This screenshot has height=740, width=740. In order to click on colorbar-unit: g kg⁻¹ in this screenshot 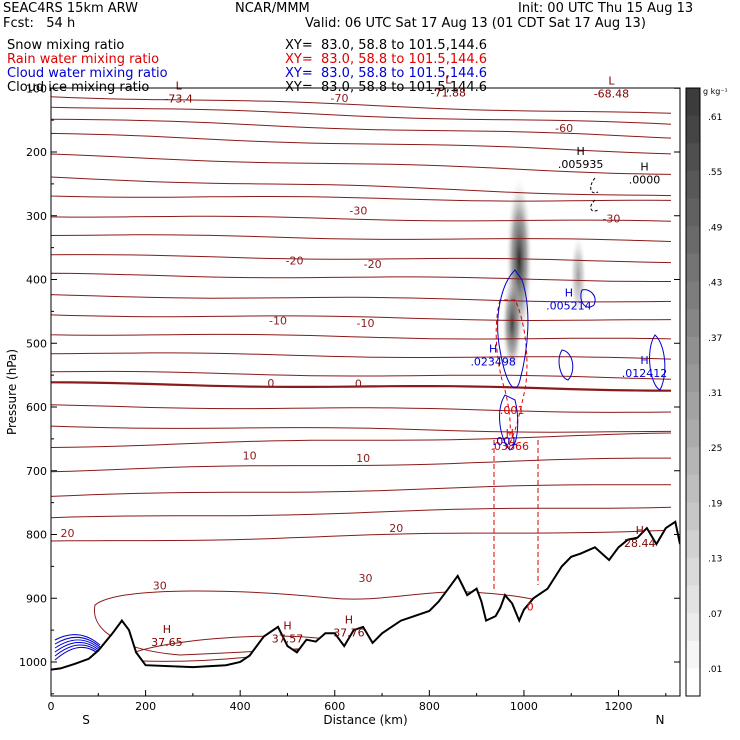, I will do `click(715, 91)`.